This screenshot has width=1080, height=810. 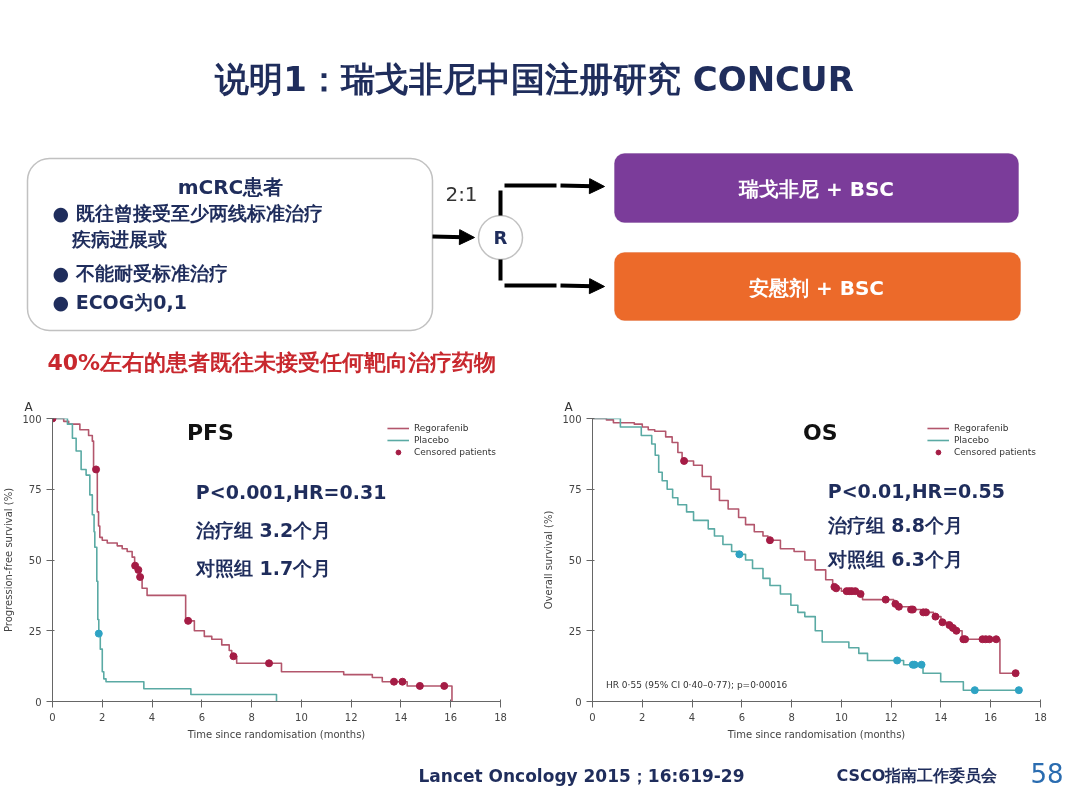 I want to click on y-axis-title: Overall survival (%), so click(x=549, y=560).